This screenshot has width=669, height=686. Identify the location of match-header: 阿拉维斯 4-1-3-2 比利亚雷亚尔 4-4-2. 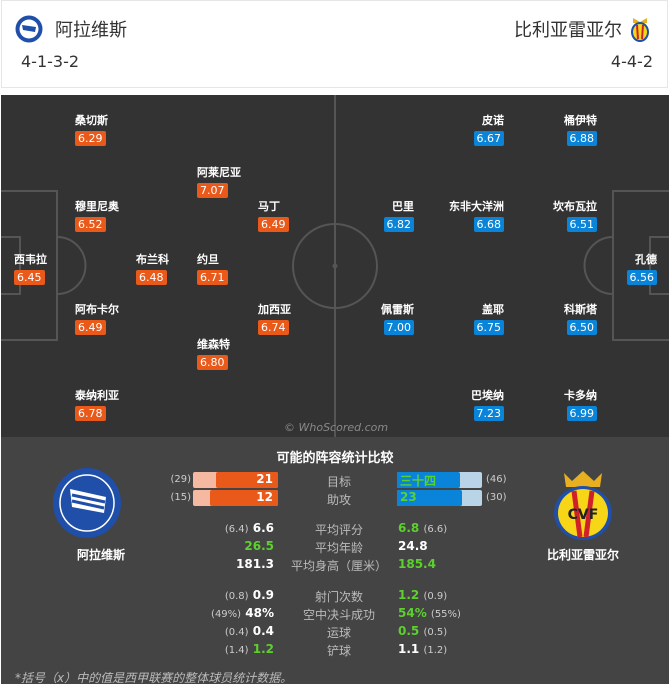
(334, 44).